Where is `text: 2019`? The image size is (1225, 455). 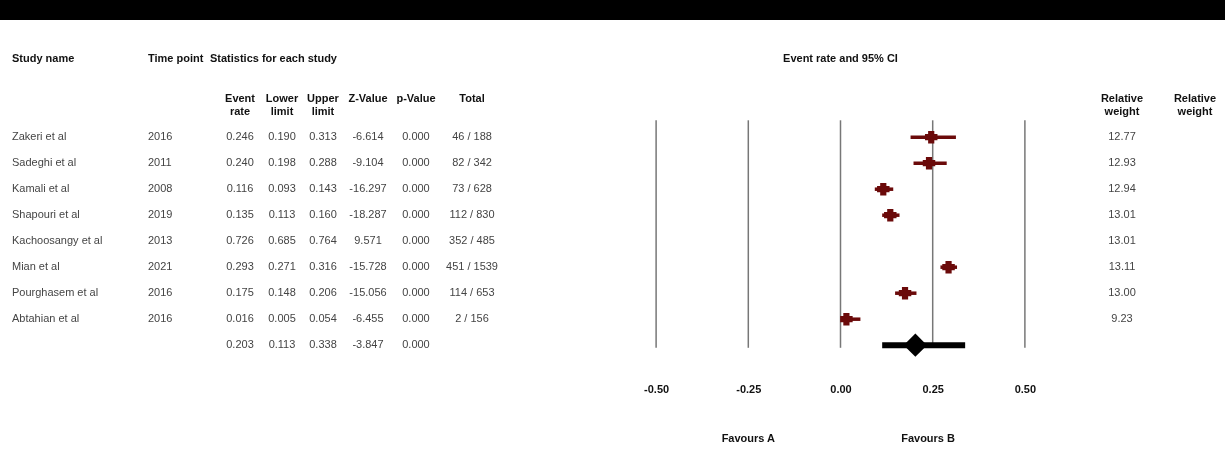
text: 2019 is located at coordinates (160, 214).